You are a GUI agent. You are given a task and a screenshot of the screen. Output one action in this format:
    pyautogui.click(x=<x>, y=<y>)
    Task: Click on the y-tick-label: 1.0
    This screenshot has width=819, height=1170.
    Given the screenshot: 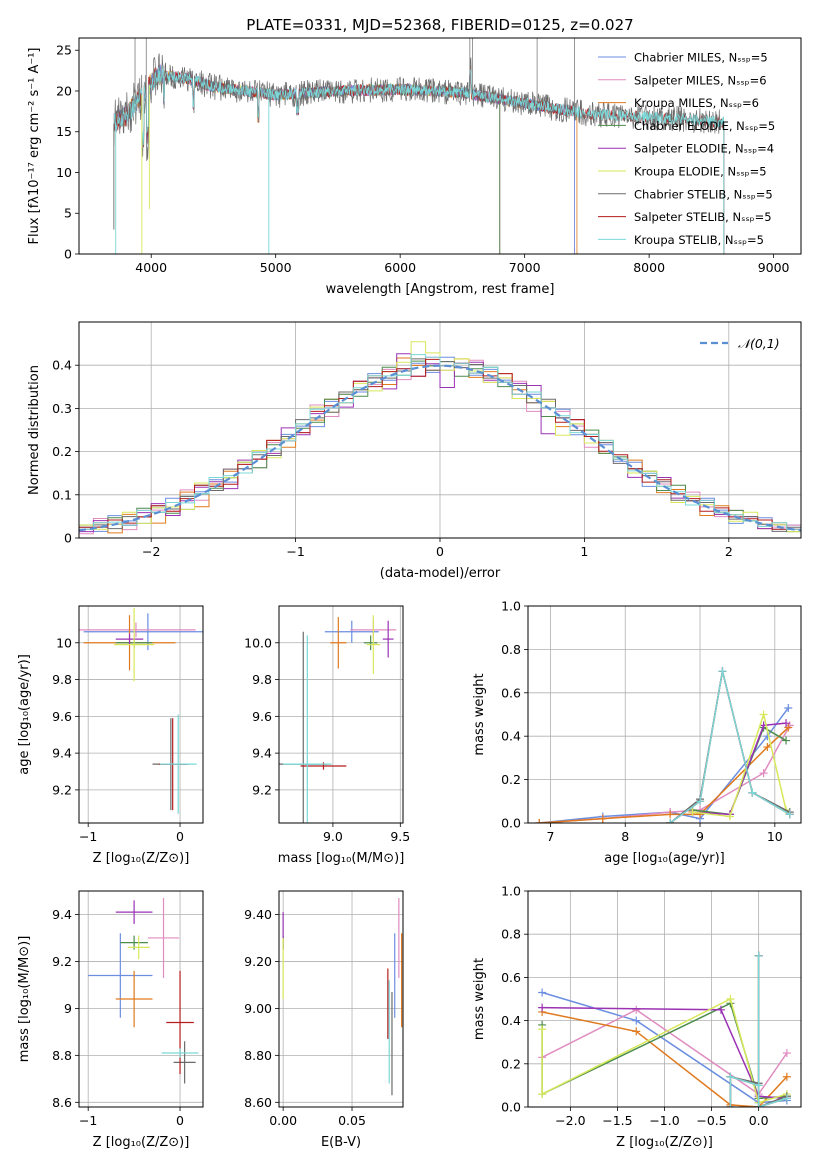 What is the action you would take?
    pyautogui.click(x=511, y=891)
    